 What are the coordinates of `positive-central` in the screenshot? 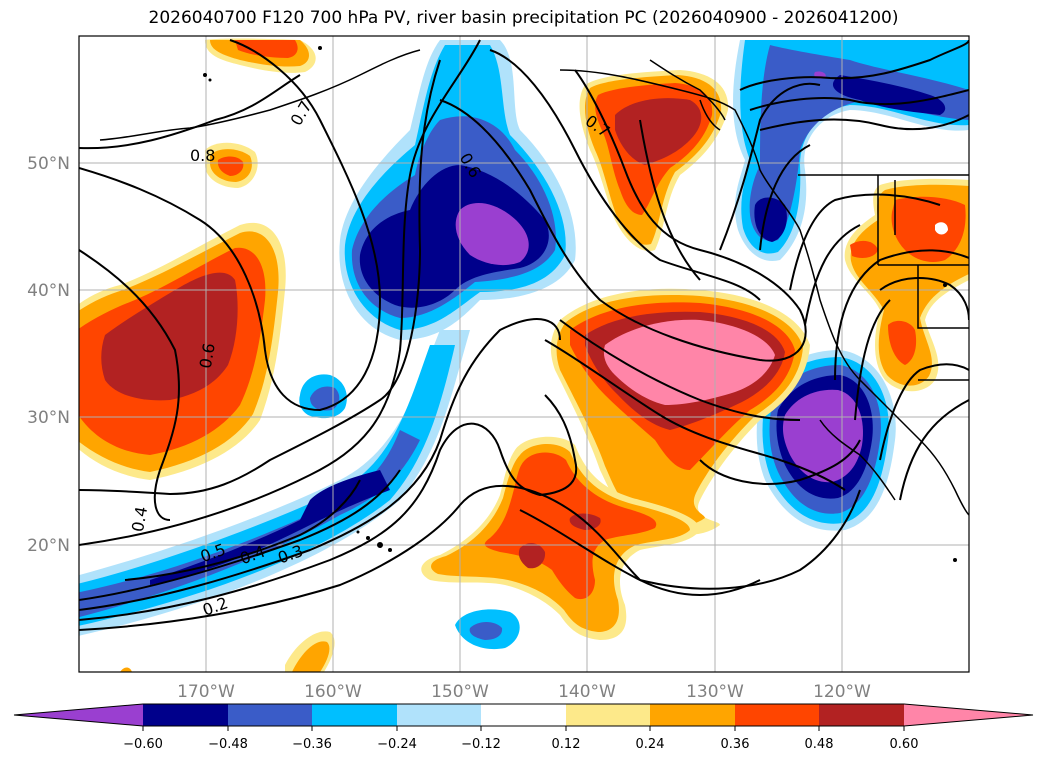 It's located at (680, 411).